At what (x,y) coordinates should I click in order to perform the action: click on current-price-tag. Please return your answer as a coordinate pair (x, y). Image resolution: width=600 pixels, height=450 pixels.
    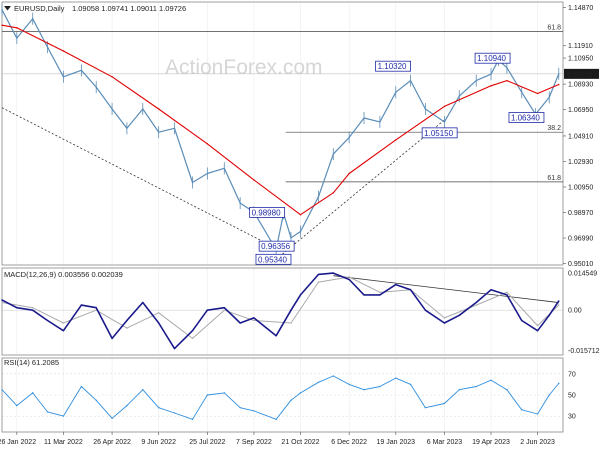
    Looking at the image, I should click on (581, 73).